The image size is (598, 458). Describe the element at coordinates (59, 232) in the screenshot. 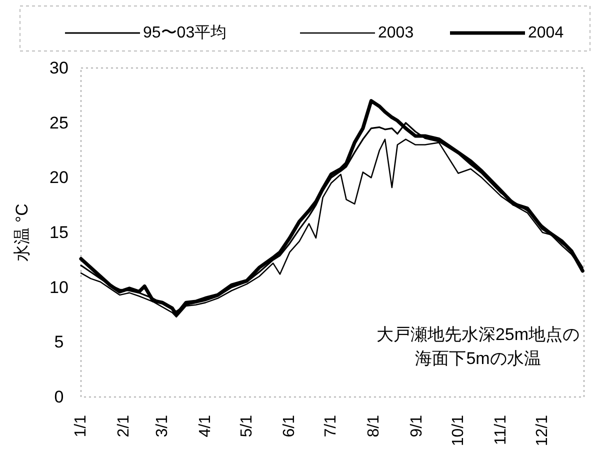

I see `y-tick-label: 15` at that location.